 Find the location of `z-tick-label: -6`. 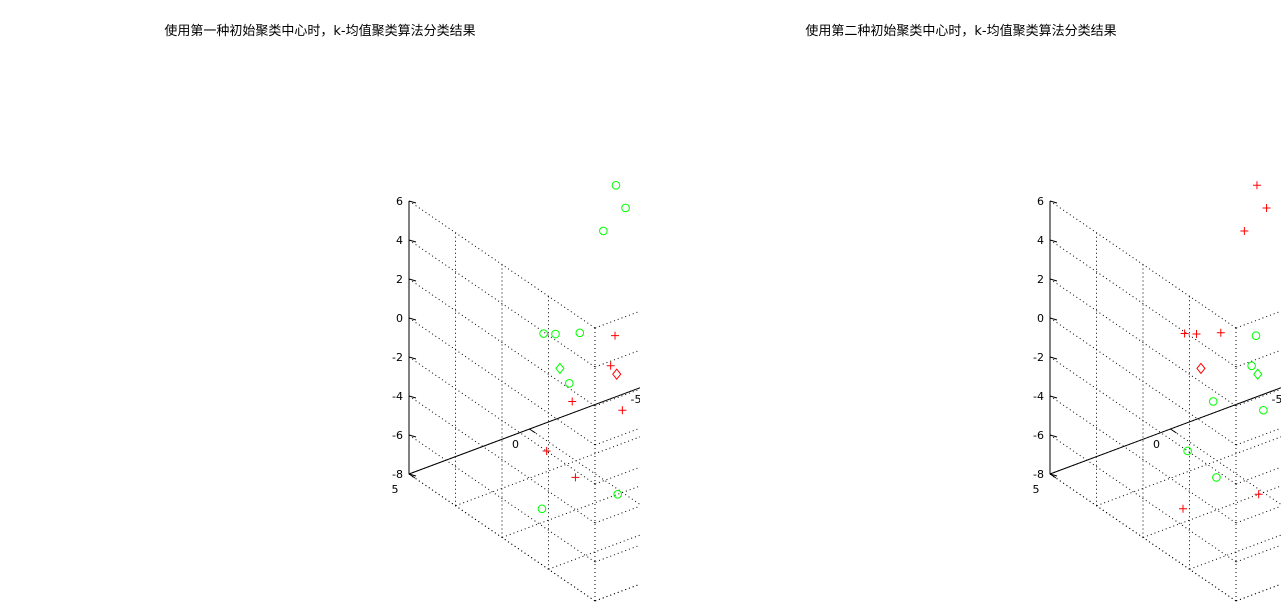

z-tick-label: -6 is located at coordinates (397, 435).